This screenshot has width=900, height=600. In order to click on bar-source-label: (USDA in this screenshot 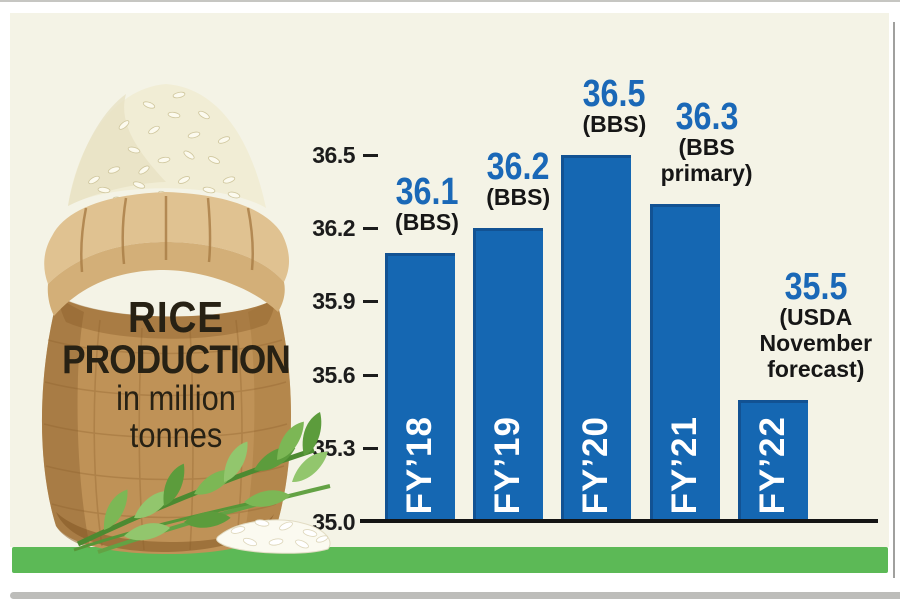, I will do `click(816, 316)`.